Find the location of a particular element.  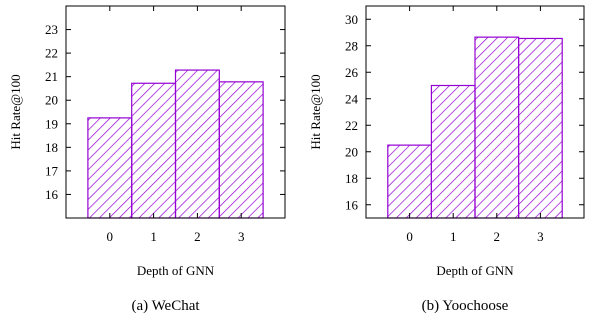

subfigure-caption: (b) Yoochoose is located at coordinates (465, 306).